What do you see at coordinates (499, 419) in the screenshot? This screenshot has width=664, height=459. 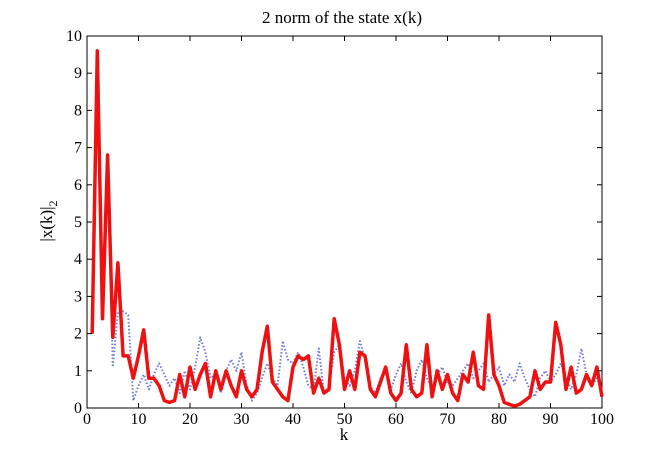 I see `x-tick-label: 80` at bounding box center [499, 419].